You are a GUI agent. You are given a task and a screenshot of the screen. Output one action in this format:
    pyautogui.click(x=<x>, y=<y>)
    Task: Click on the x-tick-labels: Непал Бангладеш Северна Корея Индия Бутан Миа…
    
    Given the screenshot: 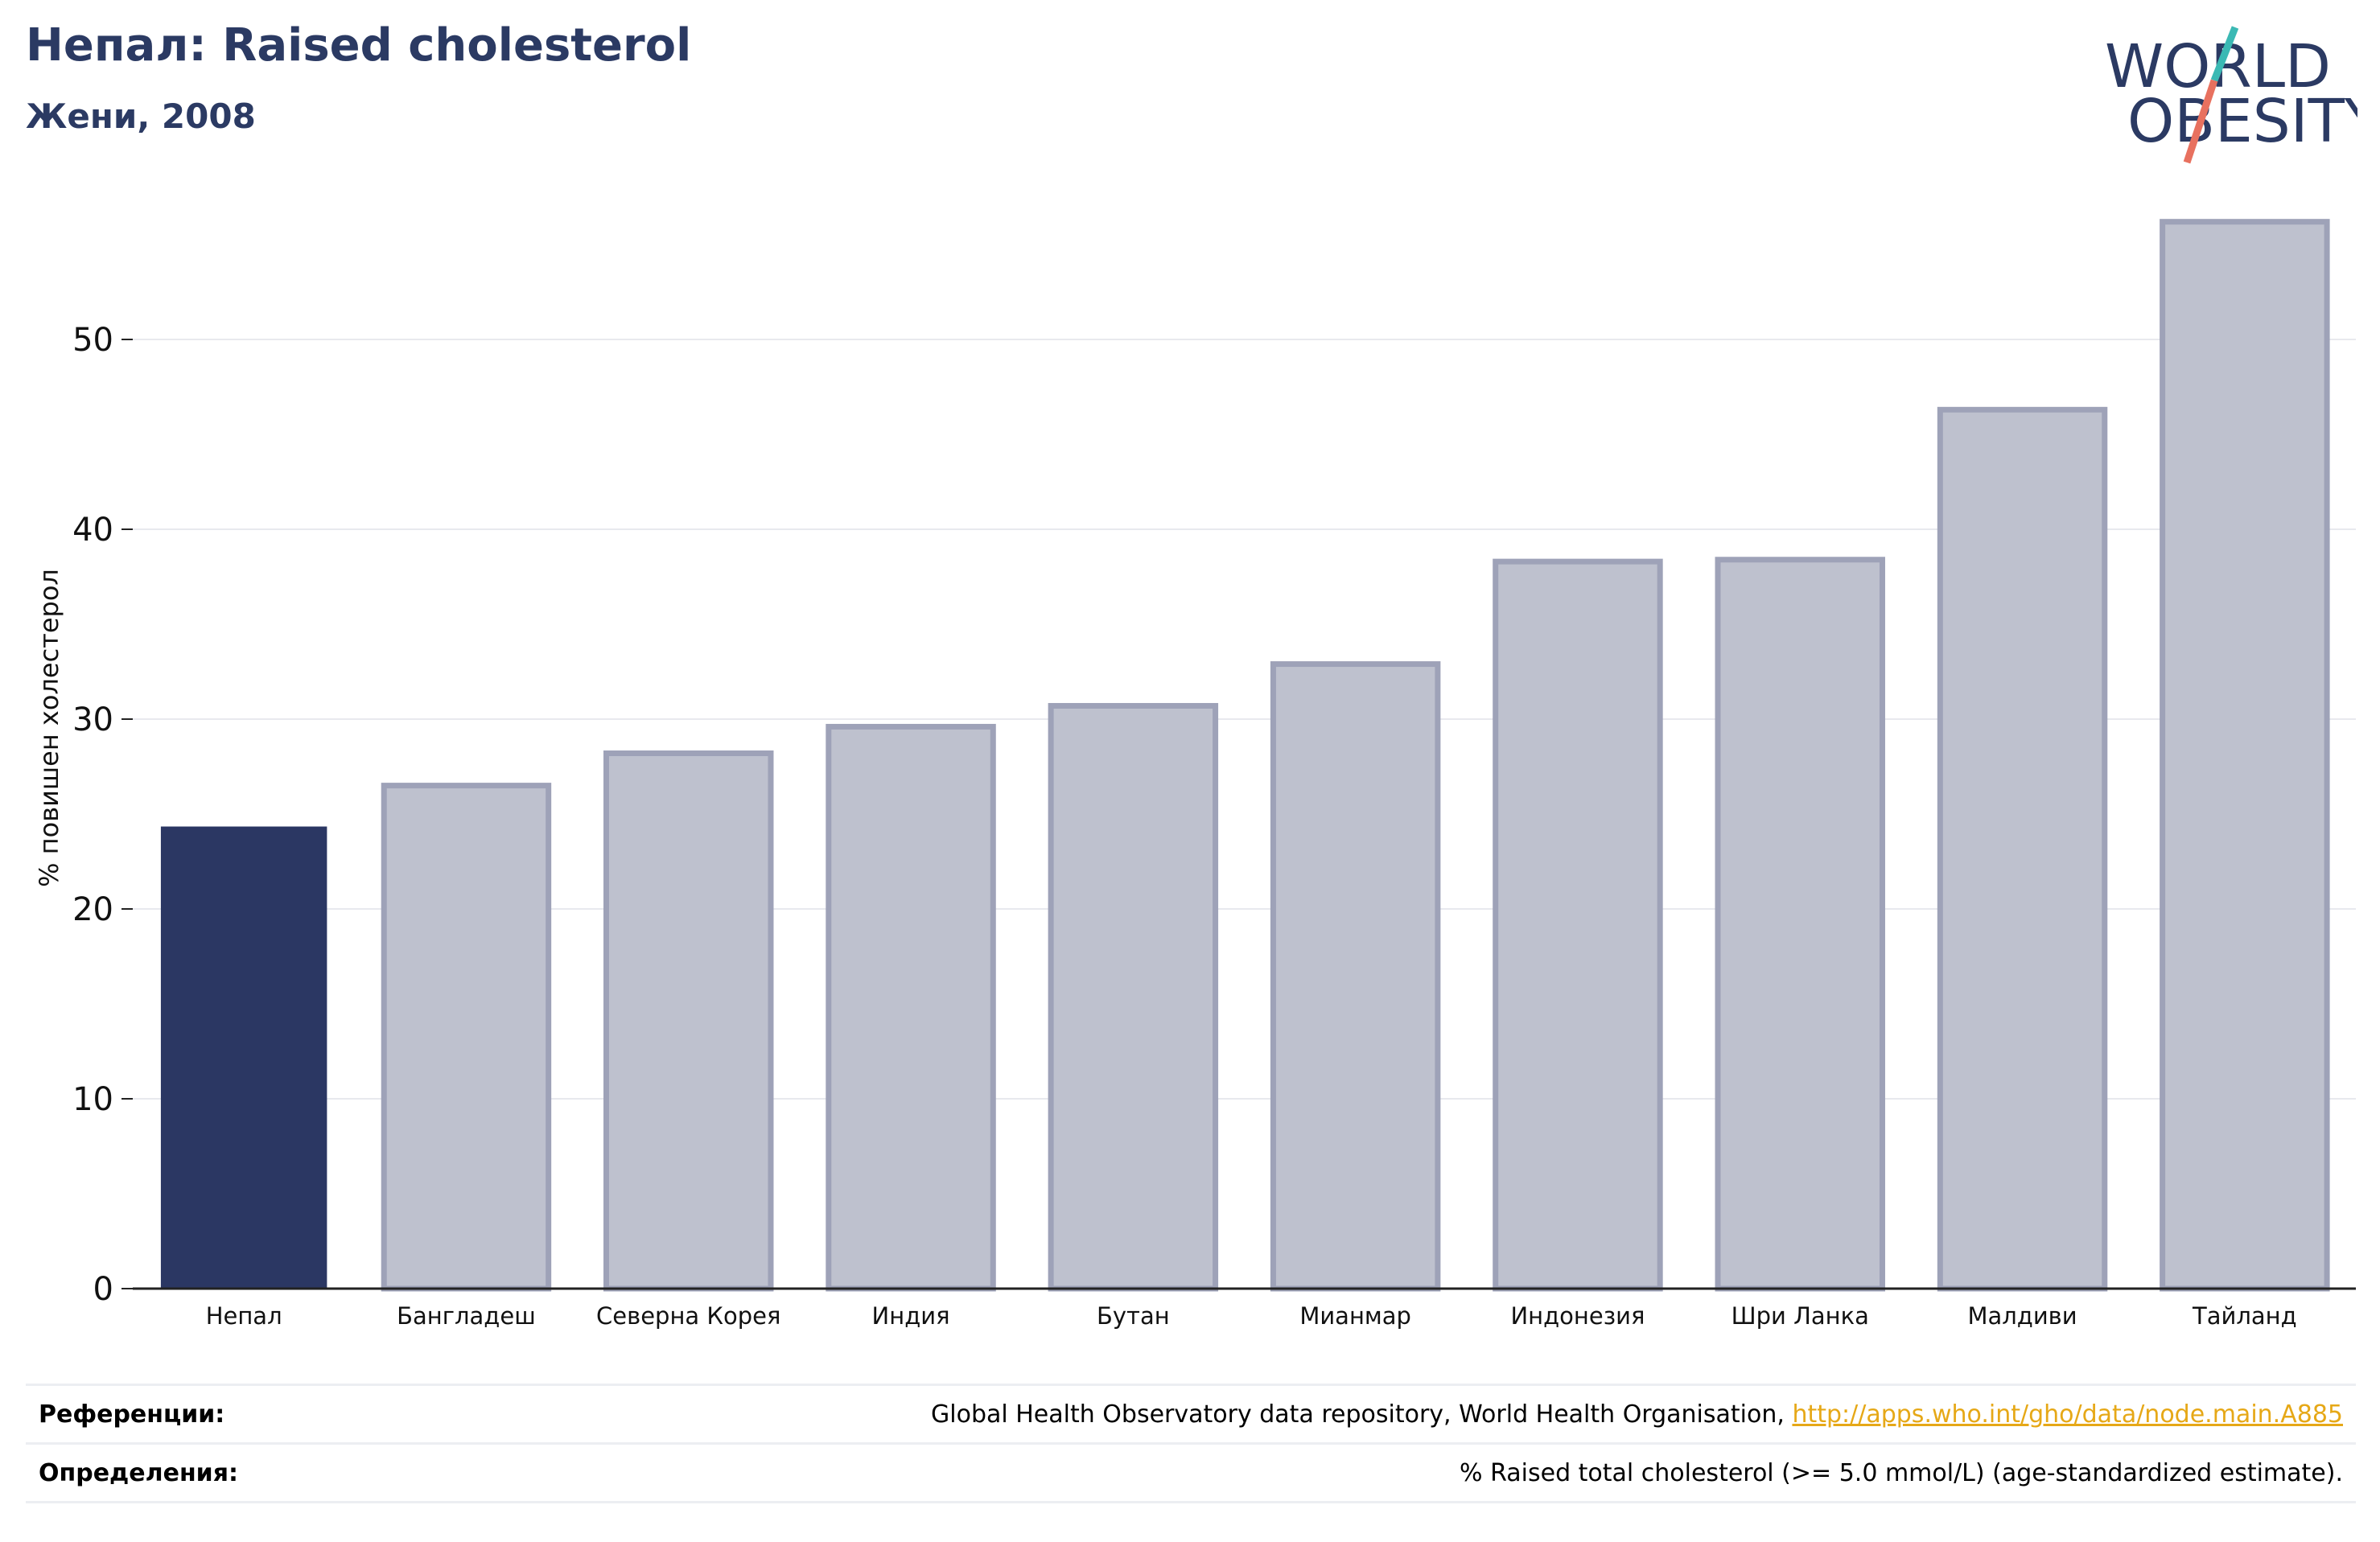 What is the action you would take?
    pyautogui.click(x=1251, y=1316)
    